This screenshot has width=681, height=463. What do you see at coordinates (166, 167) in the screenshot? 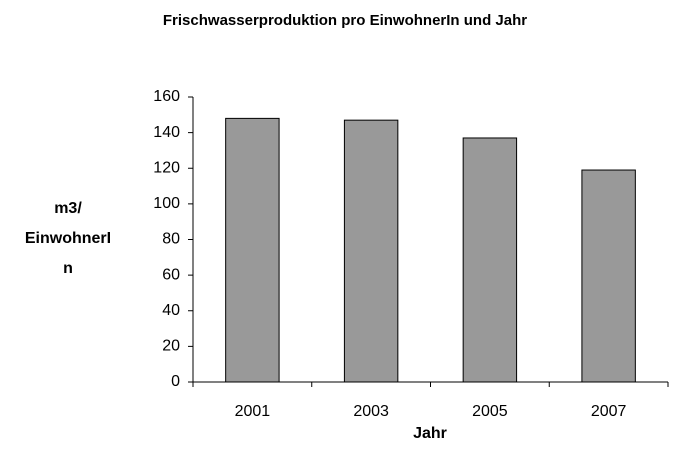
I see `y-tick-label: 120` at bounding box center [166, 167].